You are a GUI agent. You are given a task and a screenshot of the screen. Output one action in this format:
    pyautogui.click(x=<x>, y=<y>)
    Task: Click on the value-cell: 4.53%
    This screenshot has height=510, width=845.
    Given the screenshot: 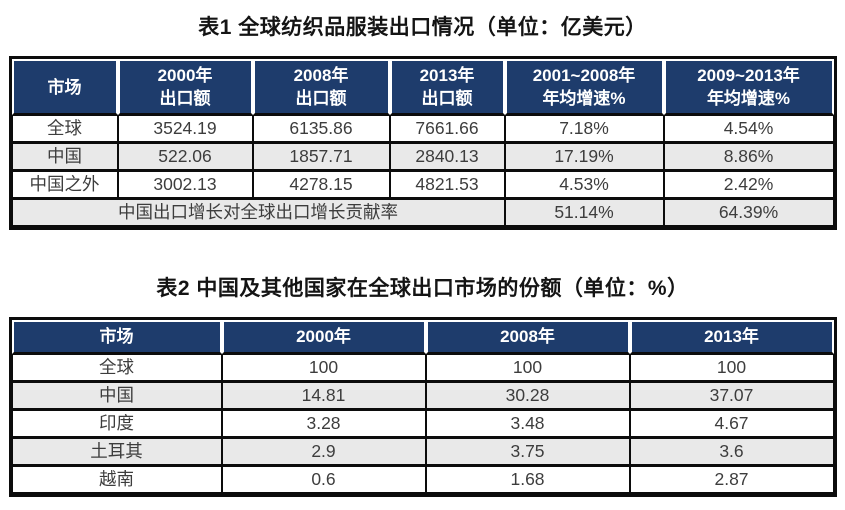 What is the action you would take?
    pyautogui.click(x=584, y=185)
    